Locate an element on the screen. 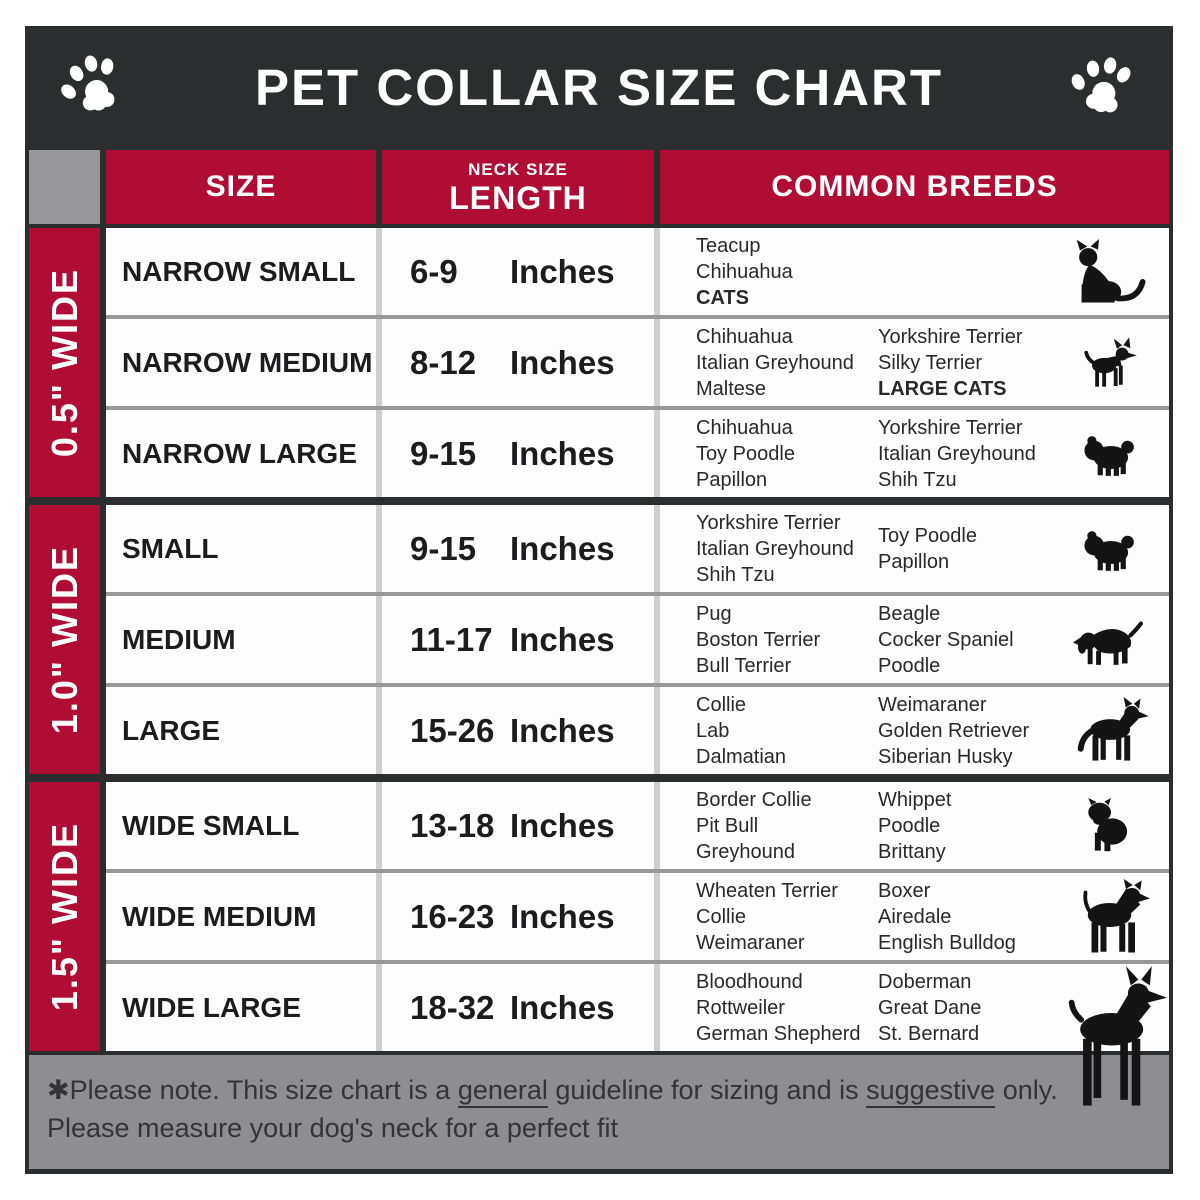 The height and width of the screenshot is (1200, 1200). breed-line: Great Dane is located at coordinates (930, 1007).